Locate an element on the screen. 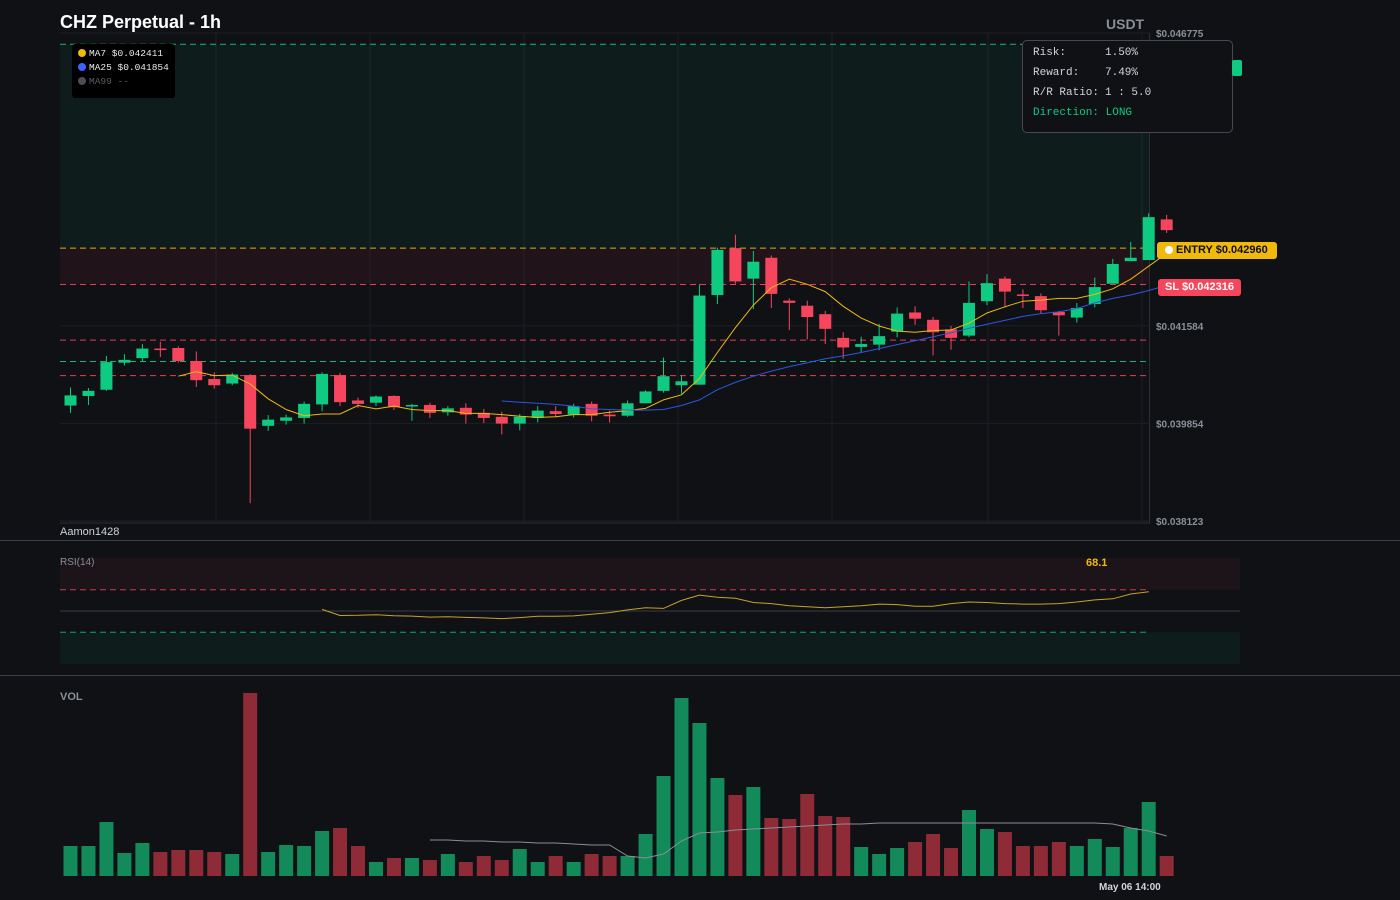  reward-row: Reward: 7.49% is located at coordinates (1085, 73).